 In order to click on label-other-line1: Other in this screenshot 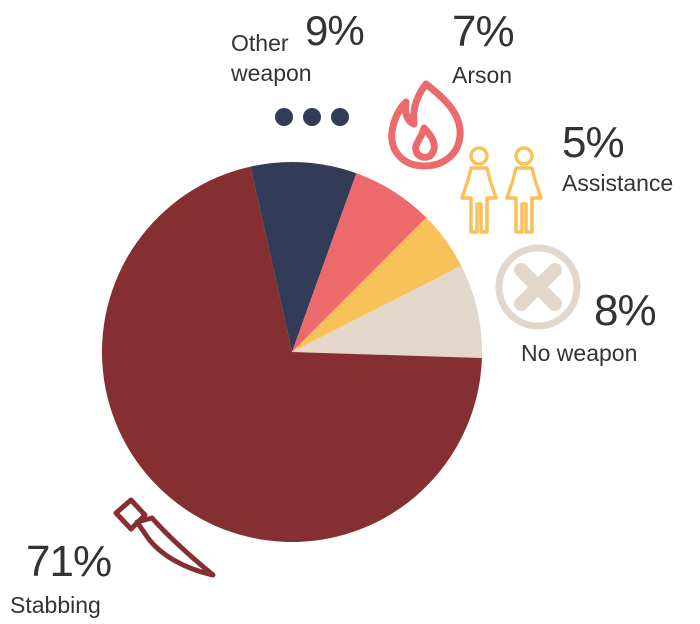, I will do `click(260, 43)`.